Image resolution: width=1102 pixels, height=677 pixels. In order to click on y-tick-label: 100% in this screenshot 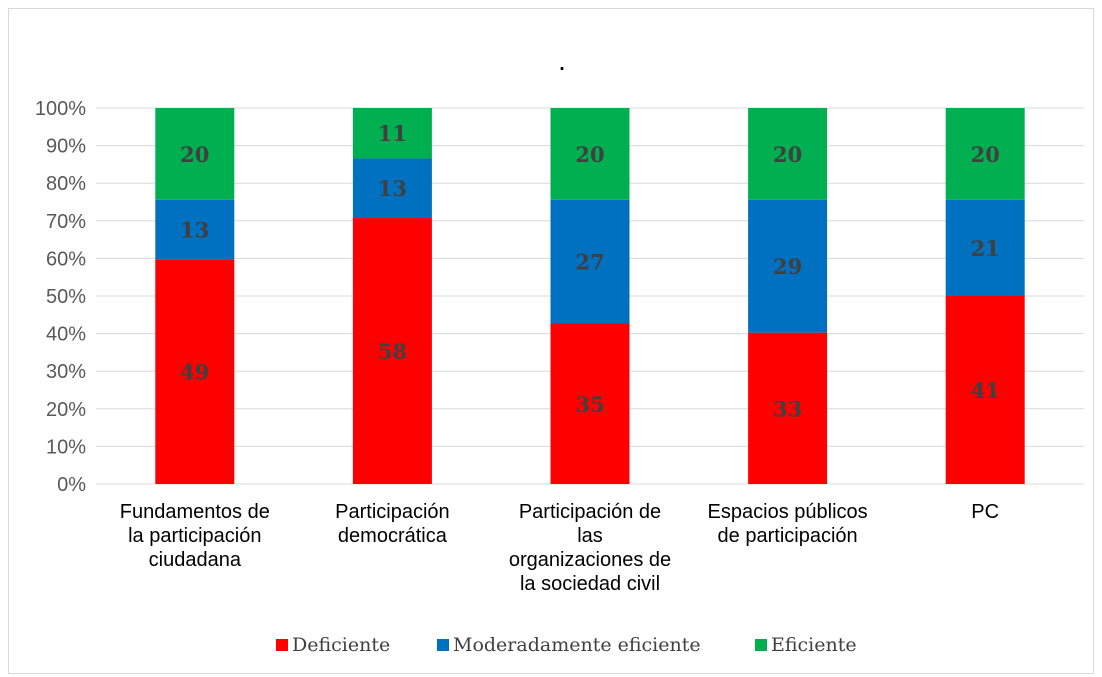, I will do `click(60, 109)`.